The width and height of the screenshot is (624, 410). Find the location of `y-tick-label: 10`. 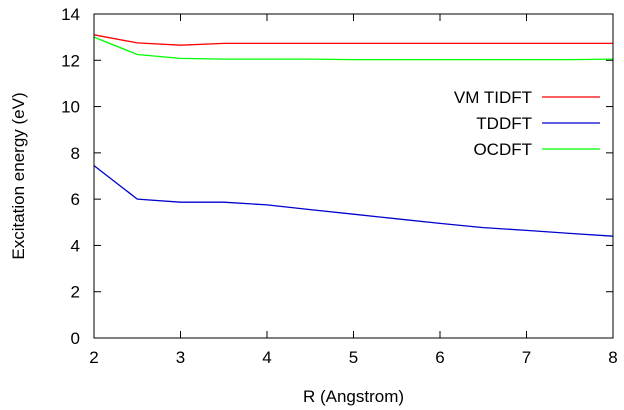

y-tick-label: 10 is located at coordinates (70, 107).